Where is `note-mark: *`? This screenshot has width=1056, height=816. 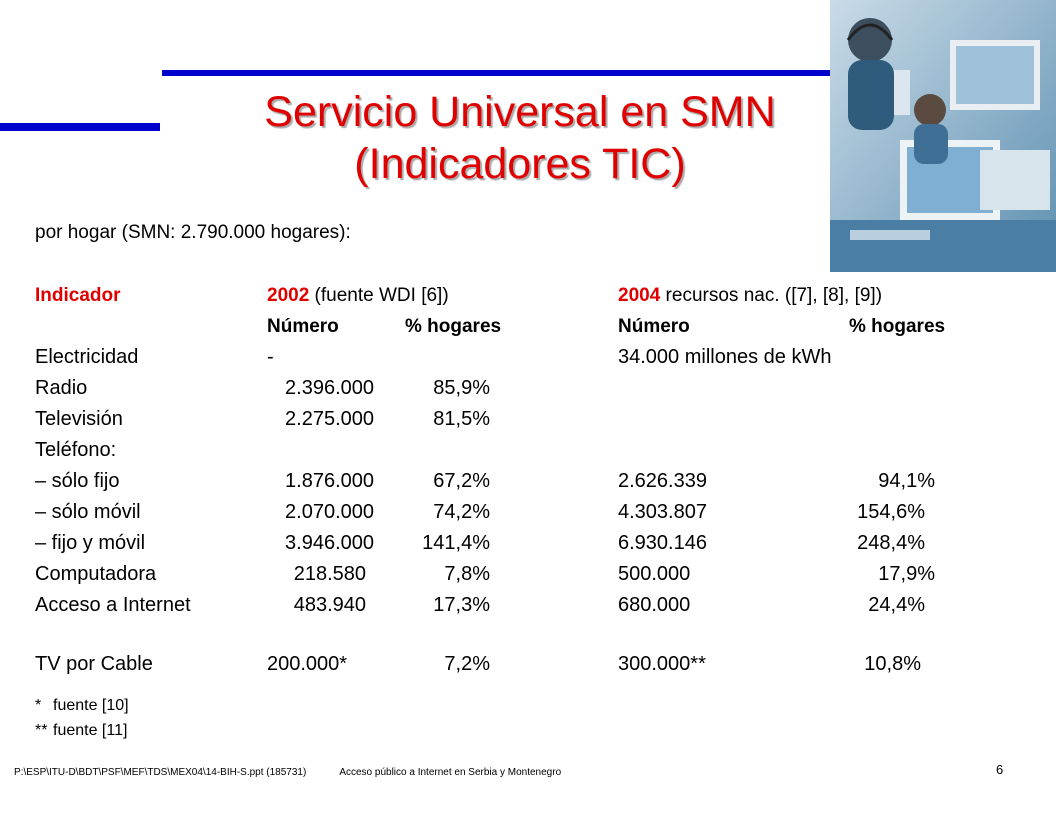 note-mark: * is located at coordinates (38, 705).